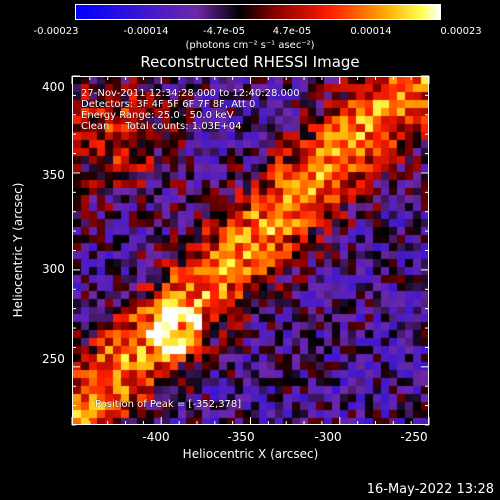 The height and width of the screenshot is (500, 500). I want to click on y-tick-label: 250, so click(53, 359).